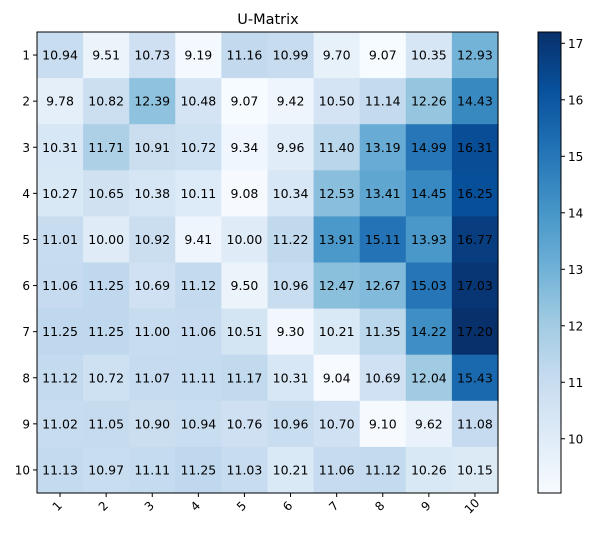 The height and width of the screenshot is (536, 598). What do you see at coordinates (291, 55) in the screenshot?
I see `cell-label-r1-c6: 10.99` at bounding box center [291, 55].